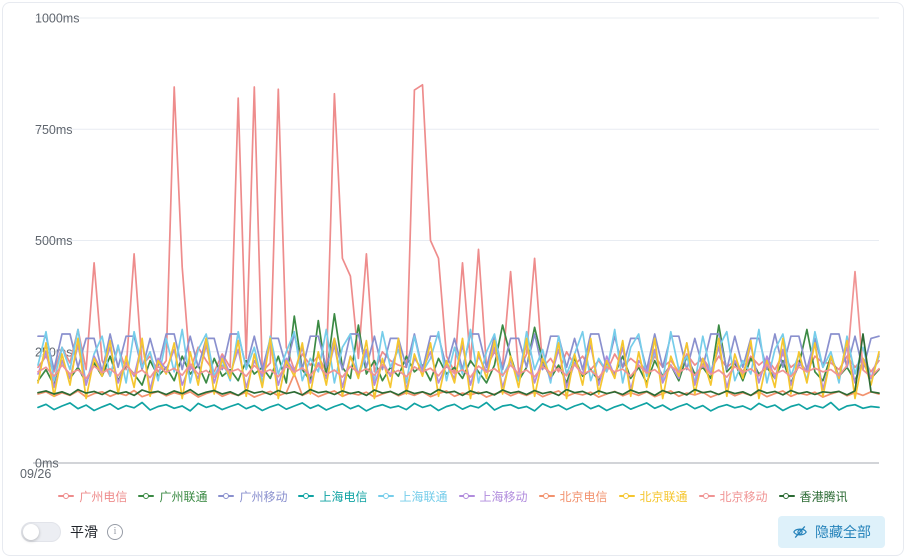 The width and height of the screenshot is (908, 560). I want to click on legend-label: 上海联通, so click(423, 496).